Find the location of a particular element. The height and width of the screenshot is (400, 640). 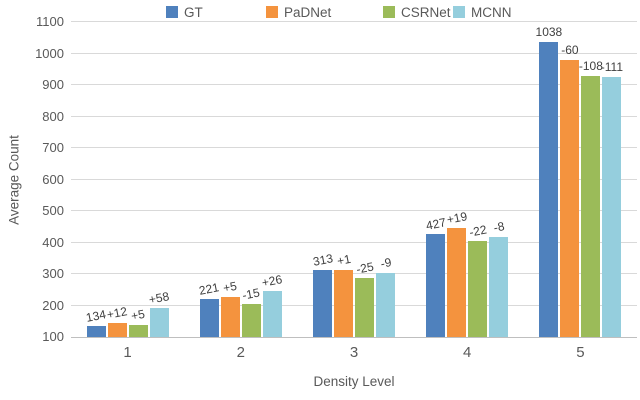

bar-value-label: -9 is located at coordinates (385, 262).